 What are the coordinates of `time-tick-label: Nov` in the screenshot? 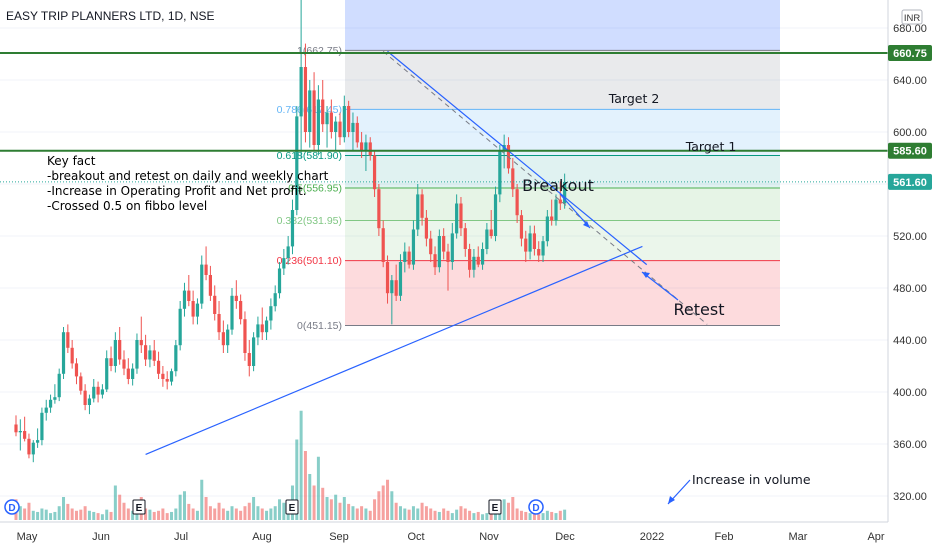 It's located at (489, 537).